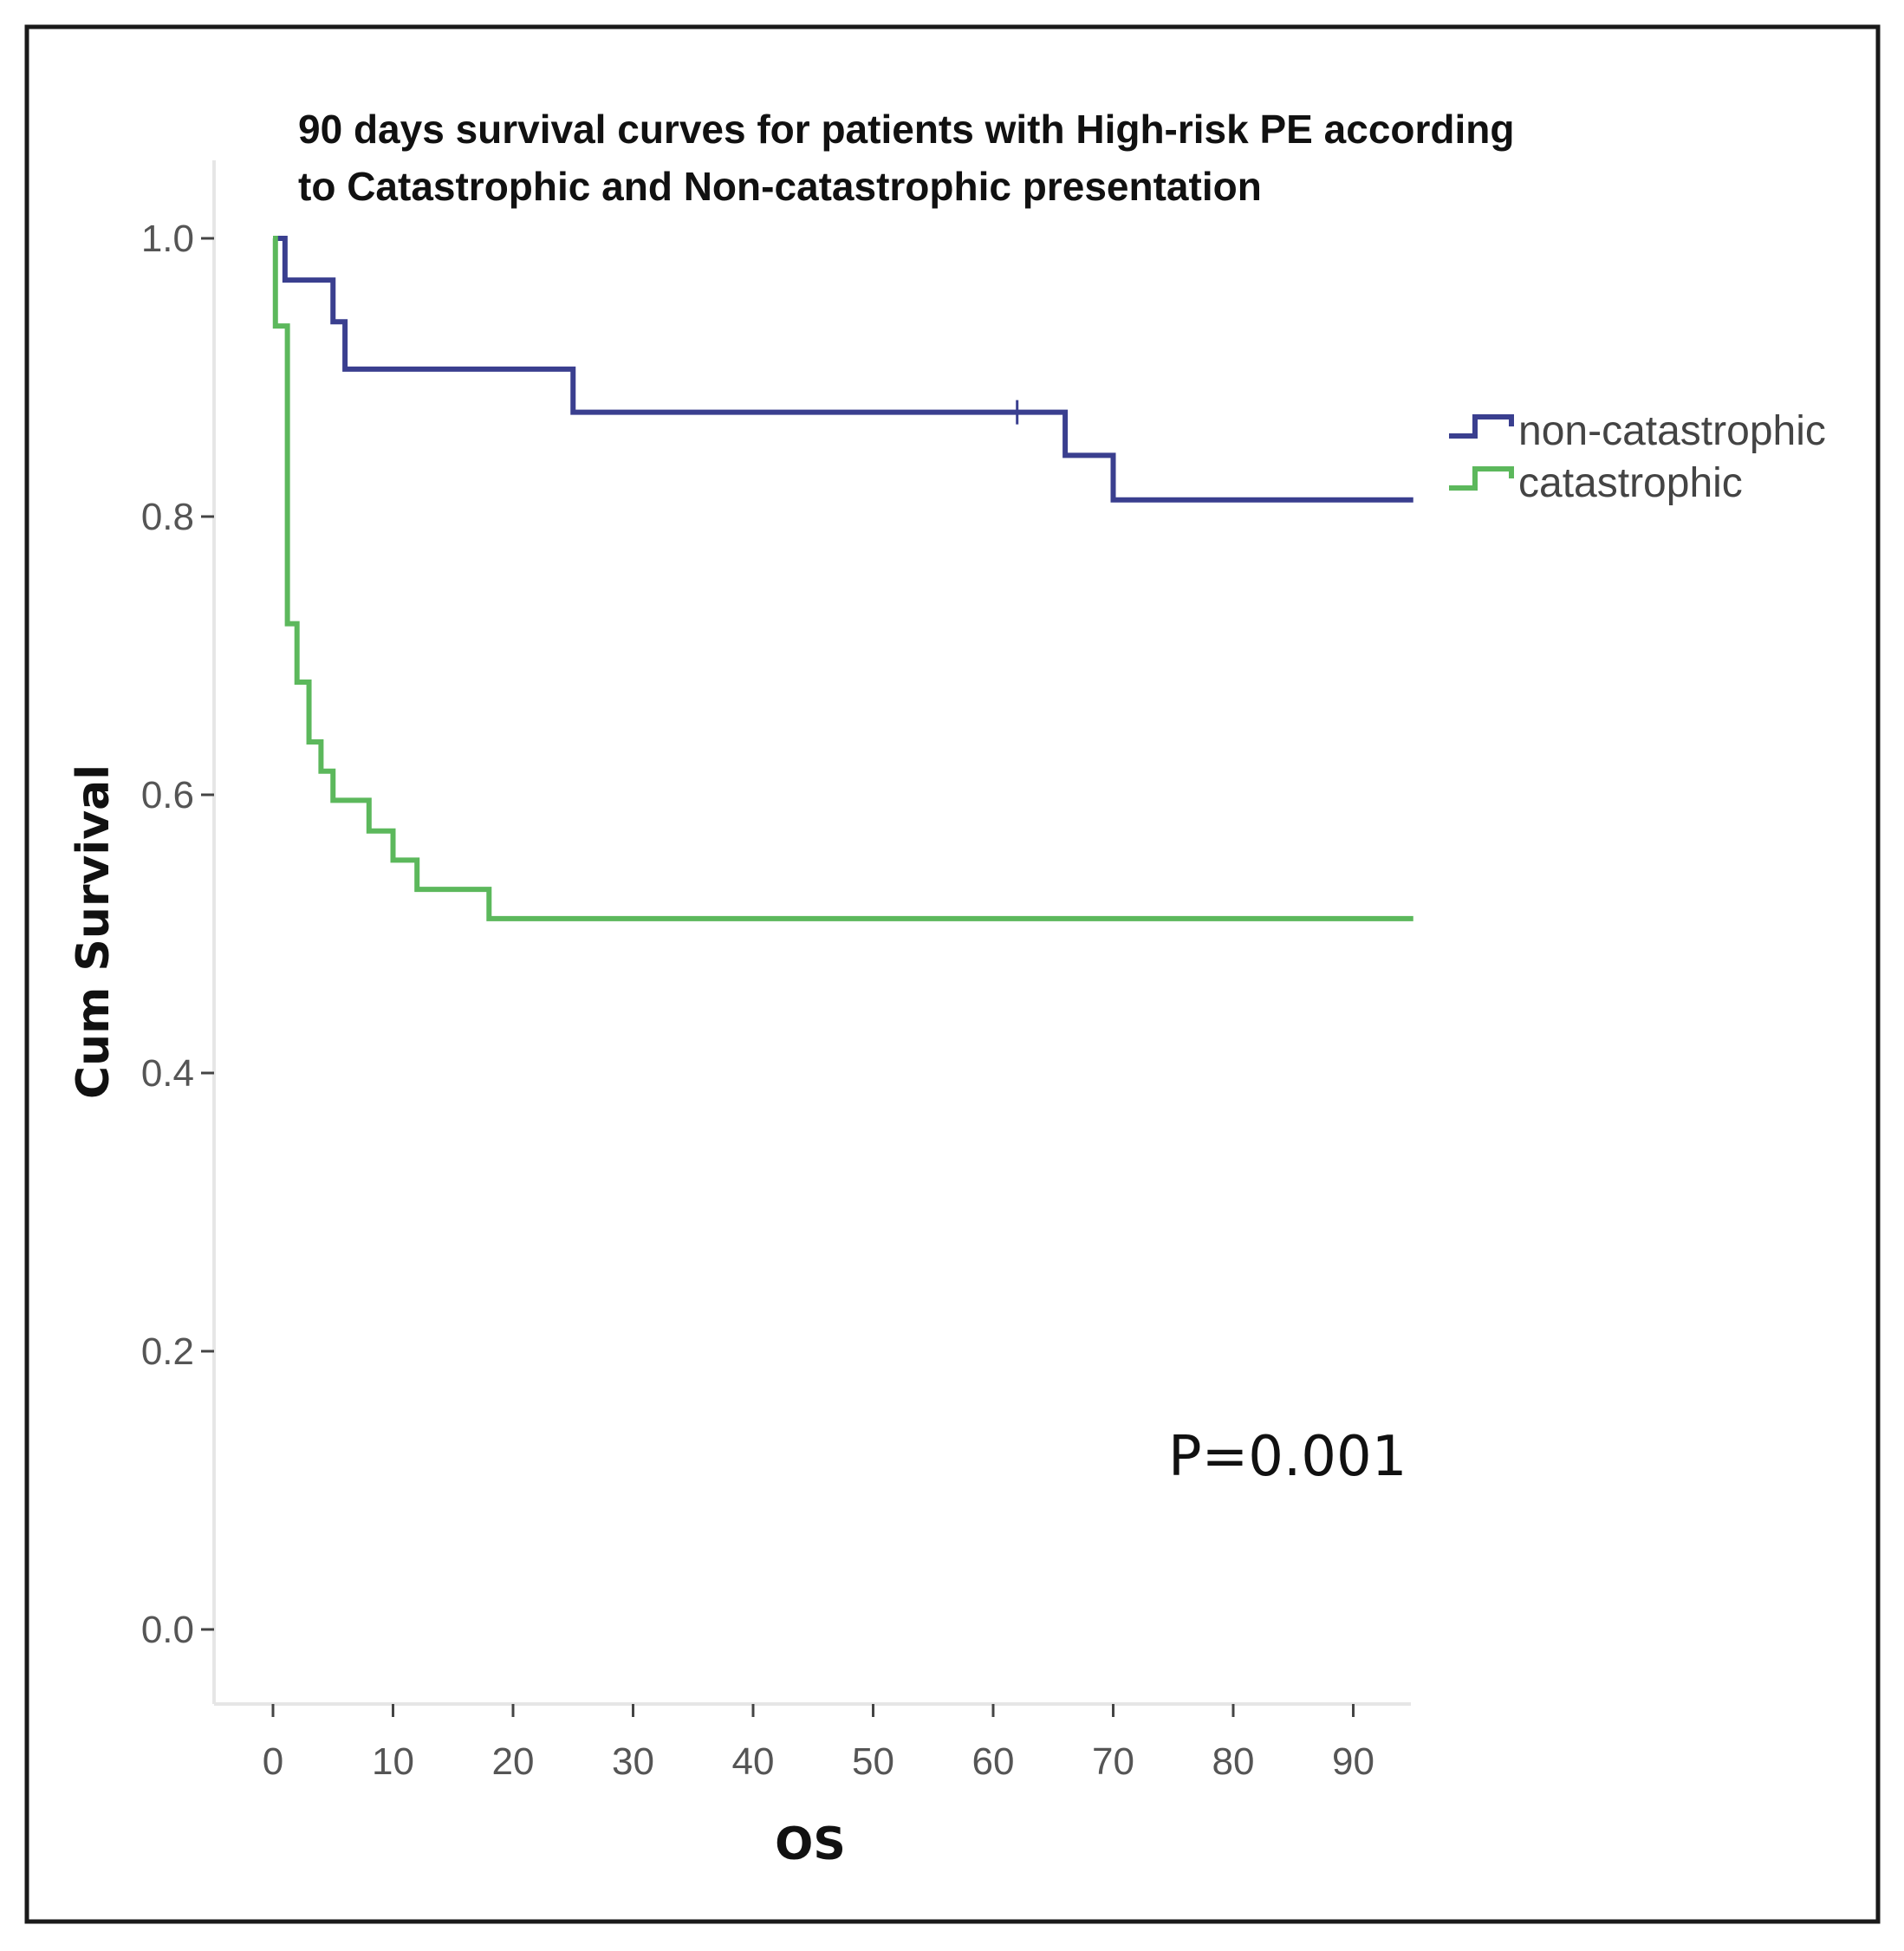 Image resolution: width=1904 pixels, height=1951 pixels. Describe the element at coordinates (167, 239) in the screenshot. I see `y-tick-label: 1.0` at that location.